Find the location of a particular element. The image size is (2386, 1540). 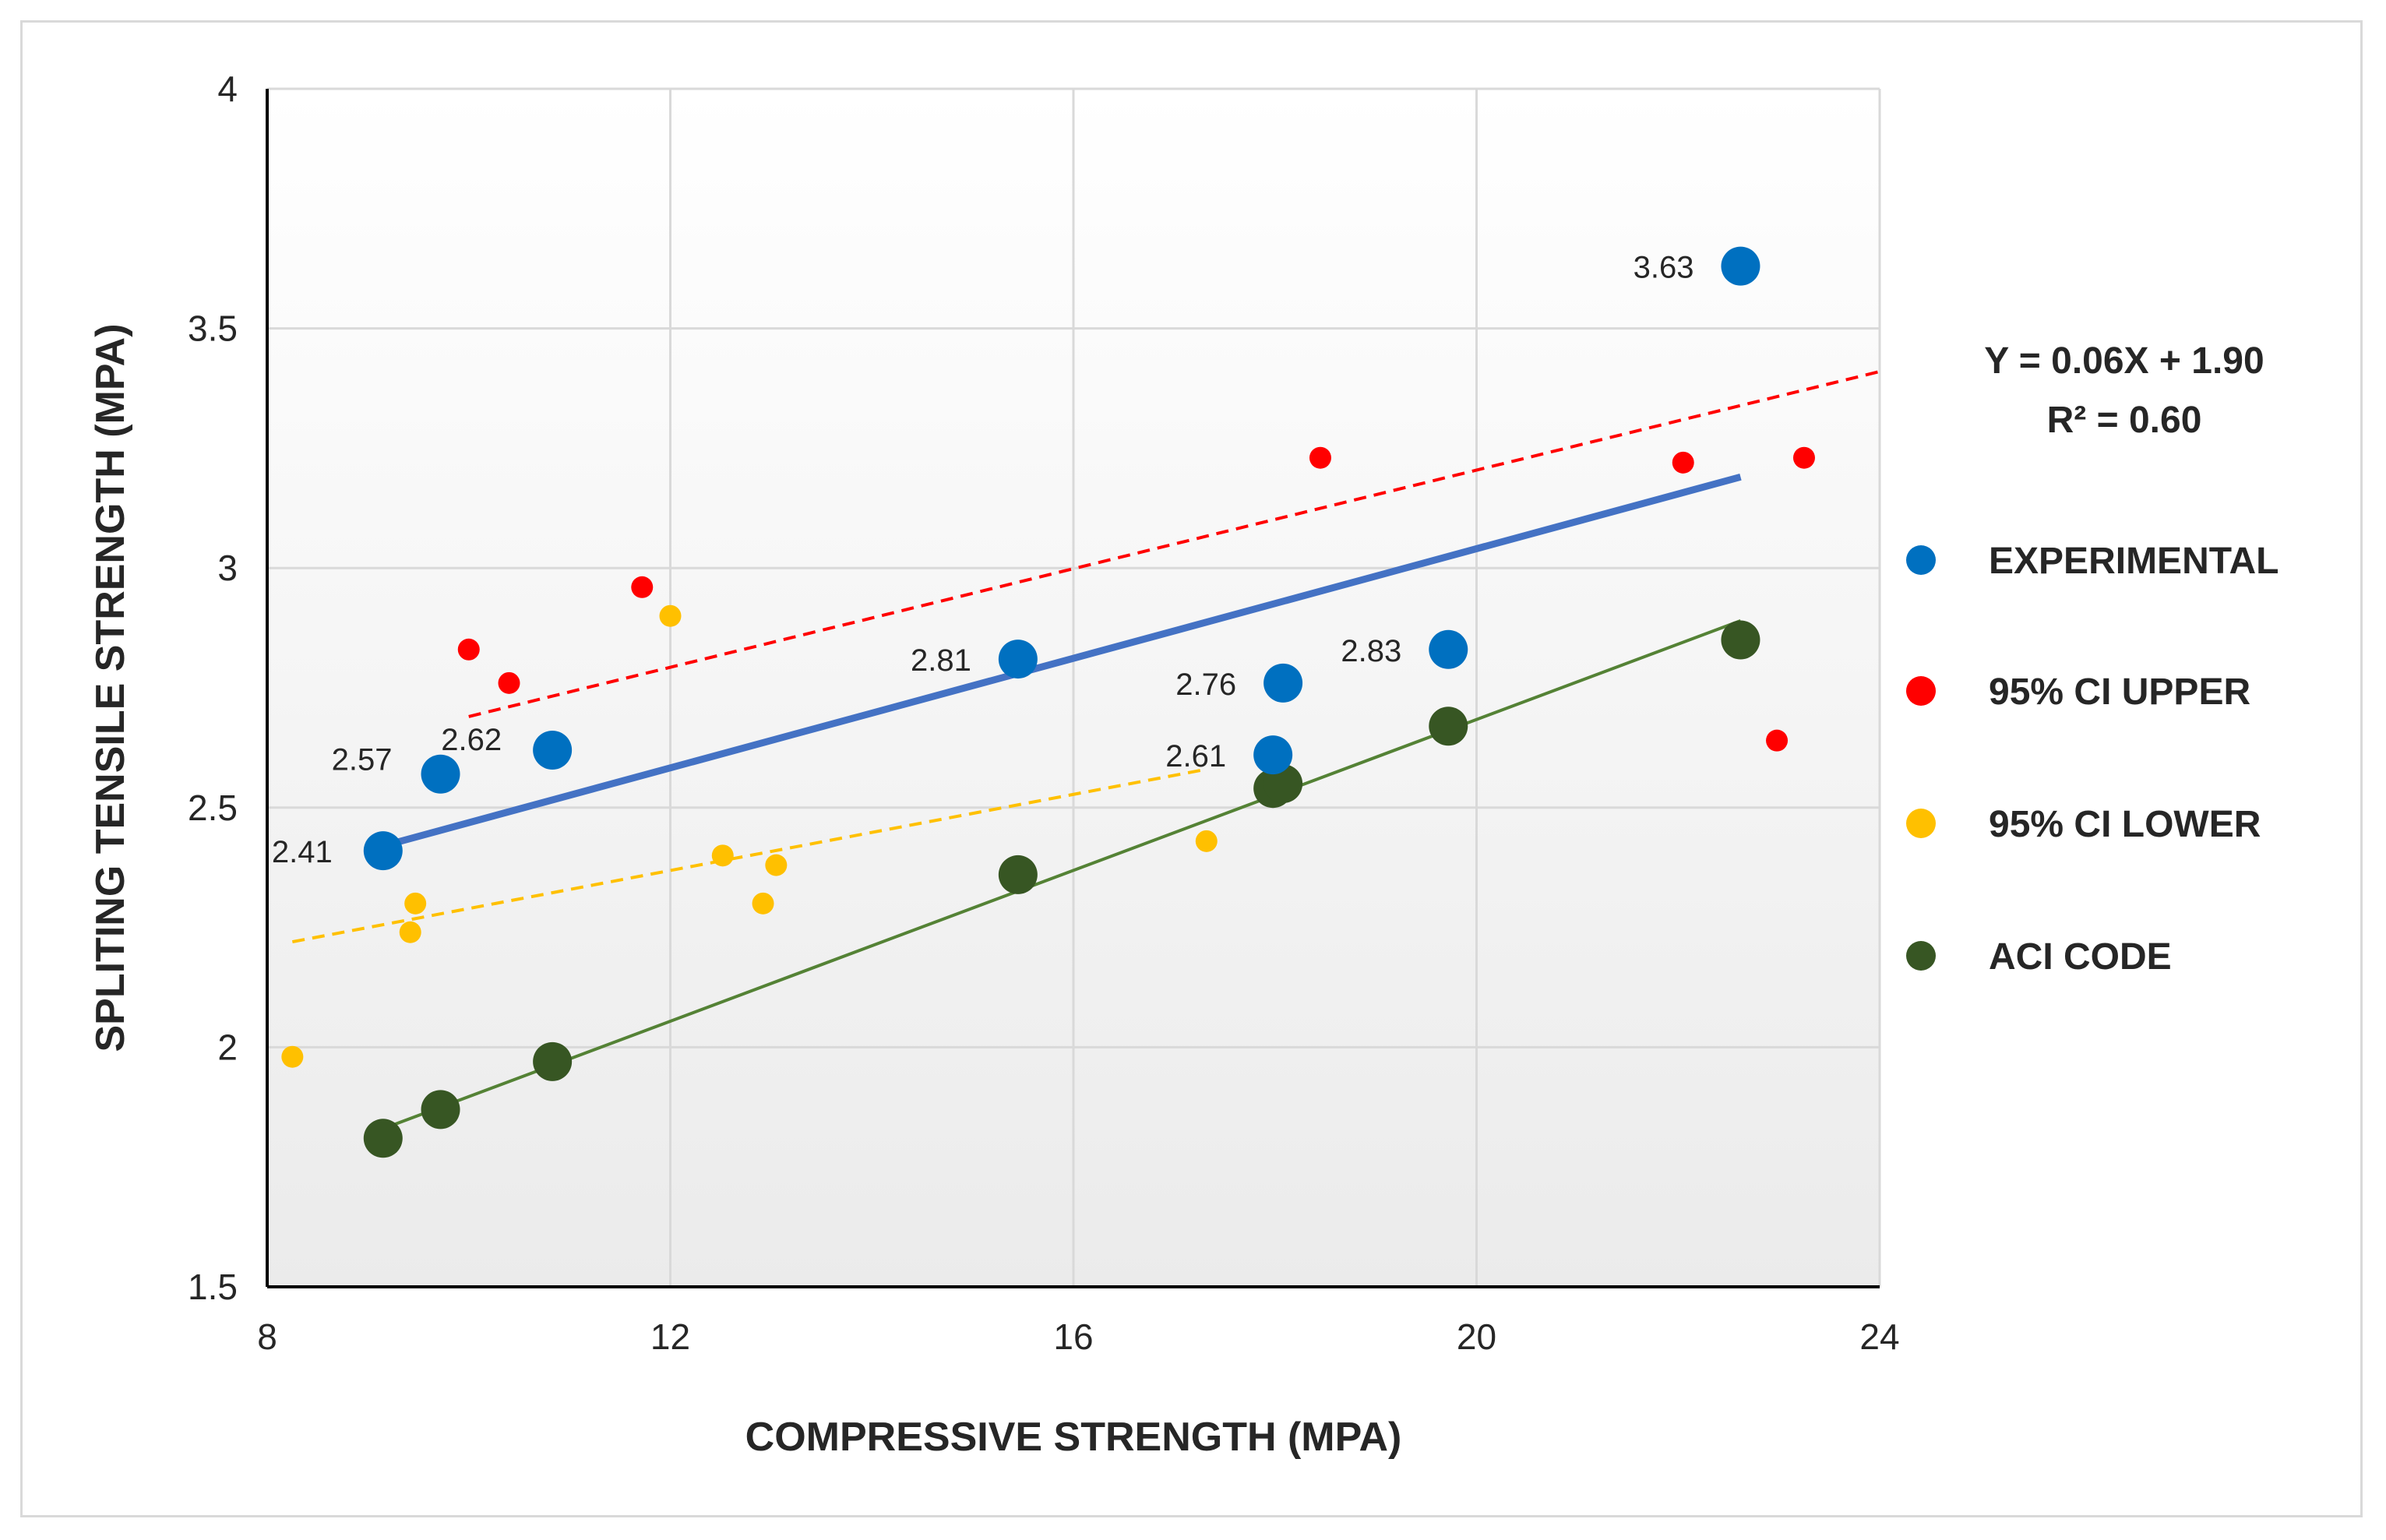

95-ci-upper-legend-label: 95% CI UPPER is located at coordinates (2119, 692).